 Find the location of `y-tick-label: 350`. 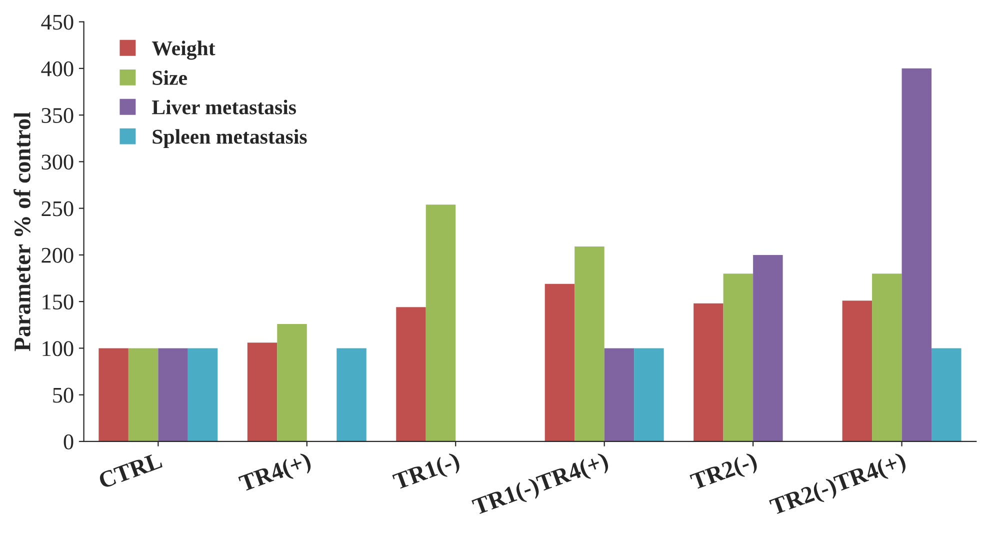

y-tick-label: 350 is located at coordinates (58, 115).